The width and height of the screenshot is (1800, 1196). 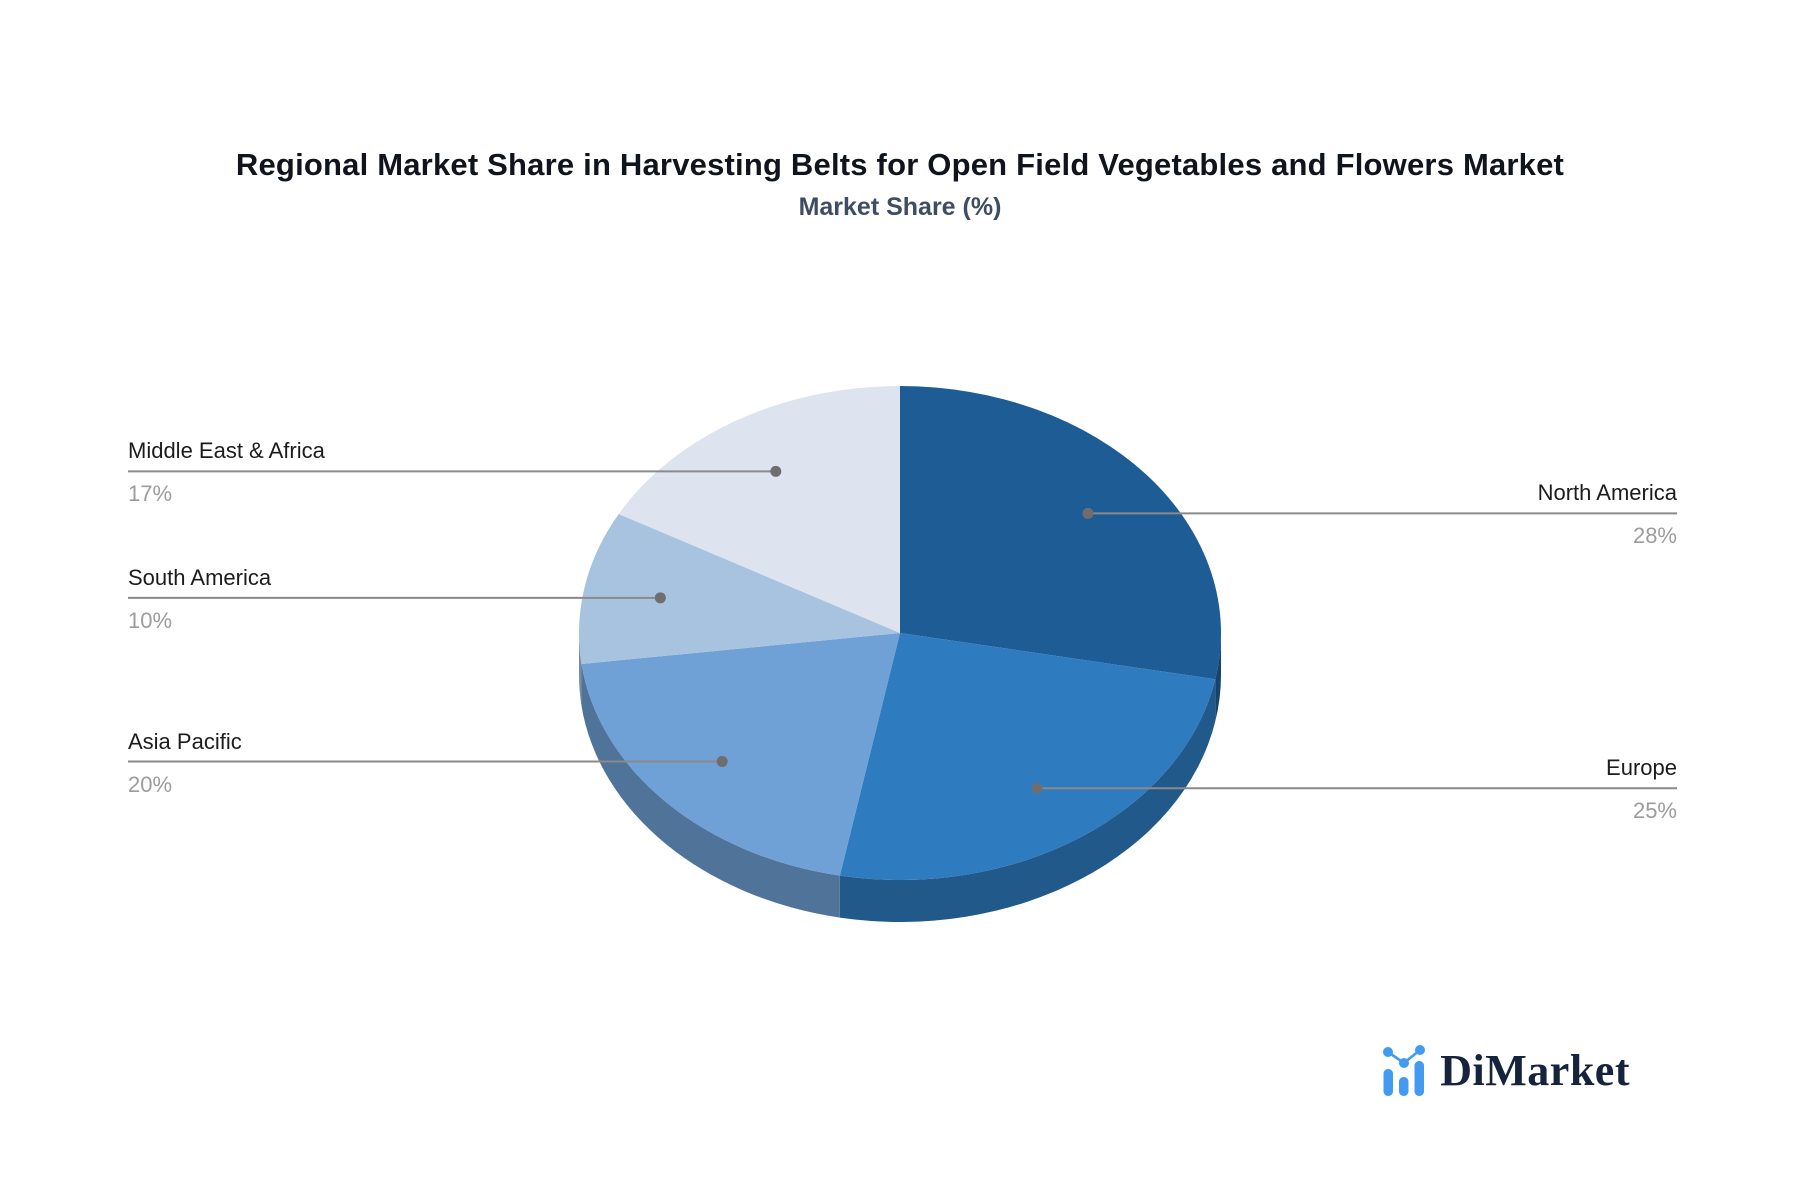 What do you see at coordinates (185, 741) in the screenshot?
I see `slice-label: Asia Pacific` at bounding box center [185, 741].